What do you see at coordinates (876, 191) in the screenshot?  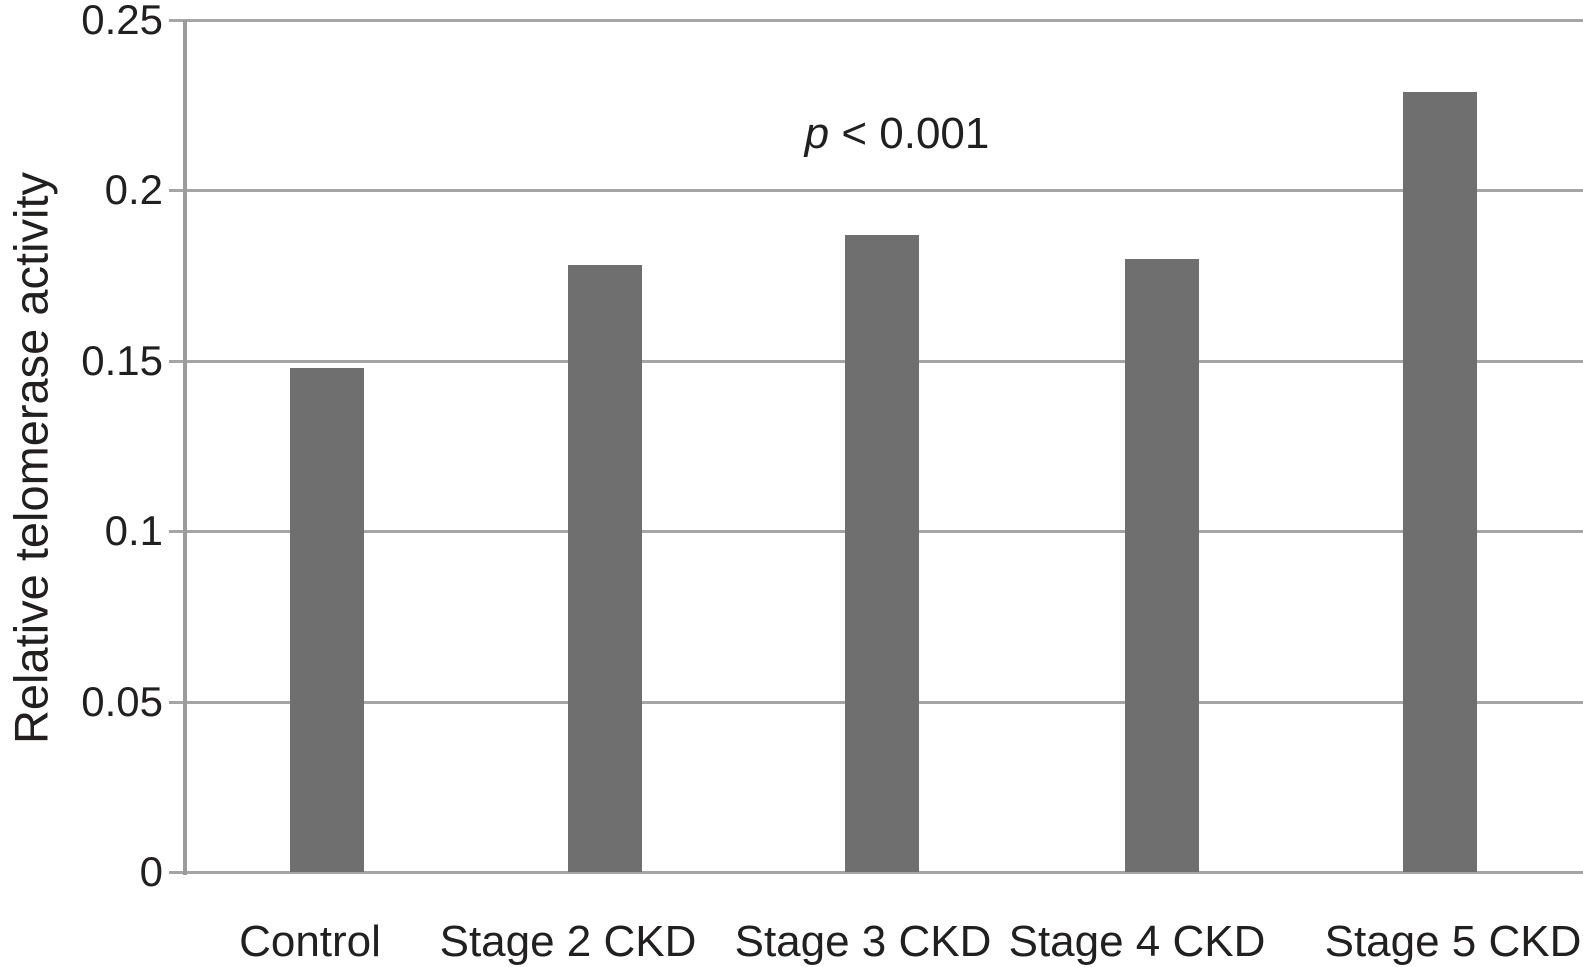 I see `gridline-0.2` at bounding box center [876, 191].